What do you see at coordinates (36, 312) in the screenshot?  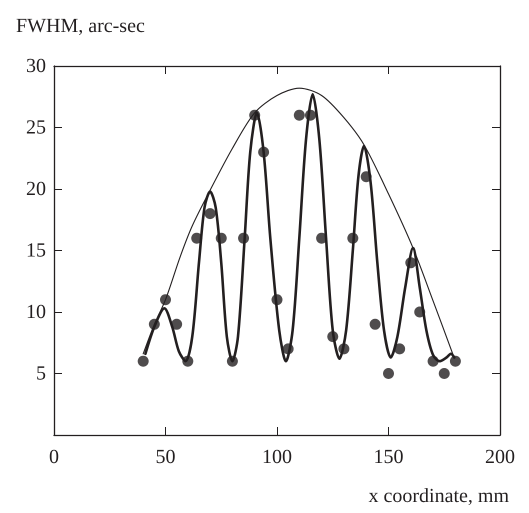 I see `y-tick-label: 10` at bounding box center [36, 312].